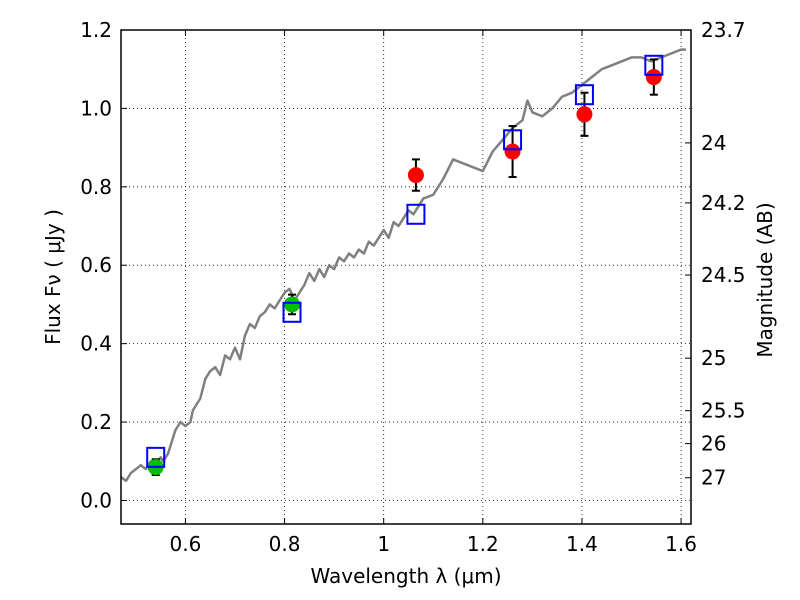 This screenshot has height=600, width=800. Describe the element at coordinates (96, 344) in the screenshot. I see `y-tick-label: 0.4` at that location.